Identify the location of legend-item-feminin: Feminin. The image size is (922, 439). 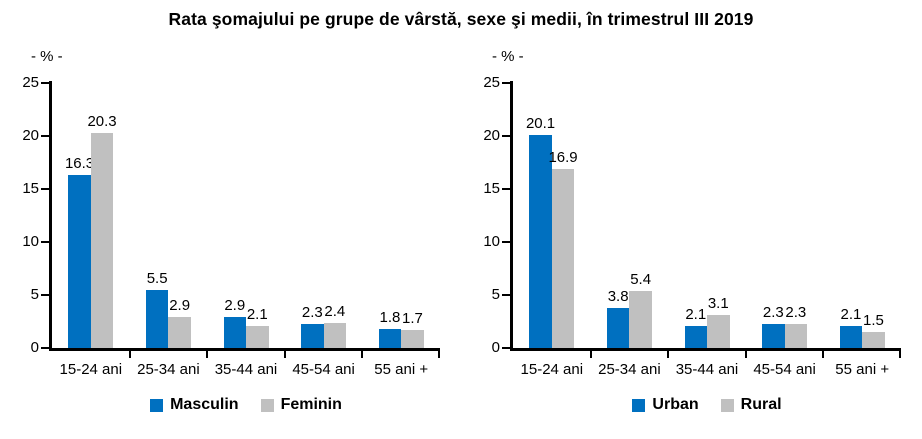
(301, 405).